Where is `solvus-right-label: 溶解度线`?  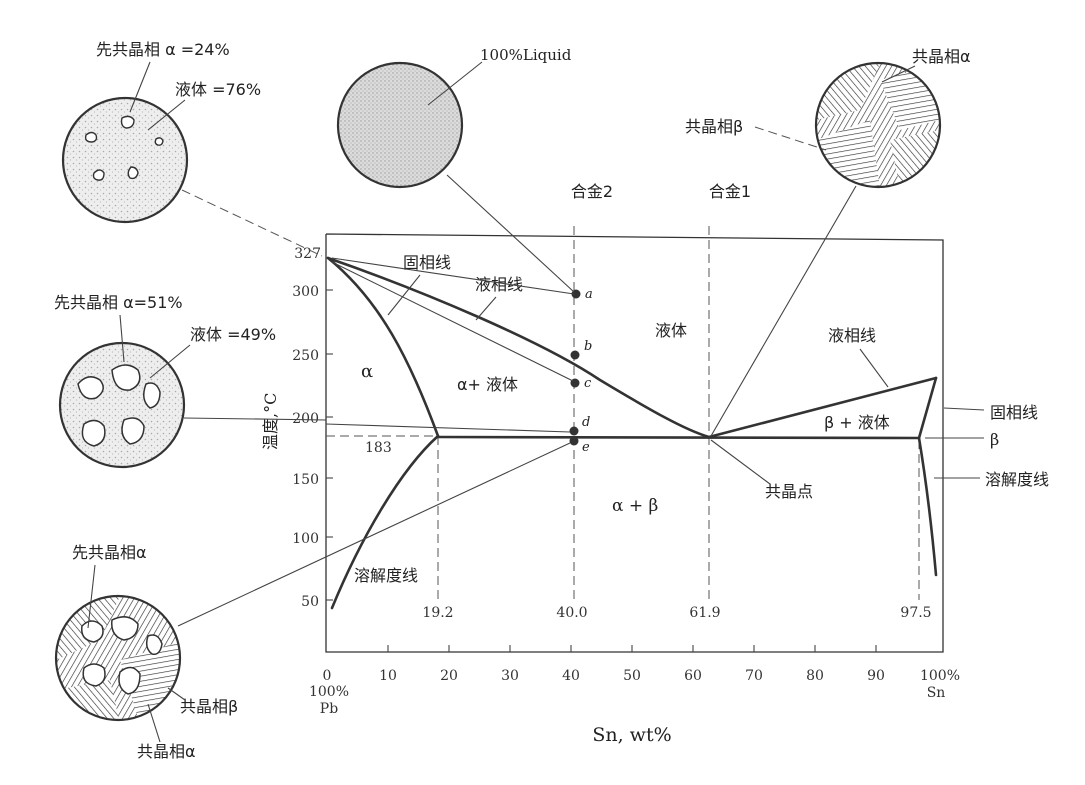
solvus-right-label: 溶解度线 is located at coordinates (1017, 479).